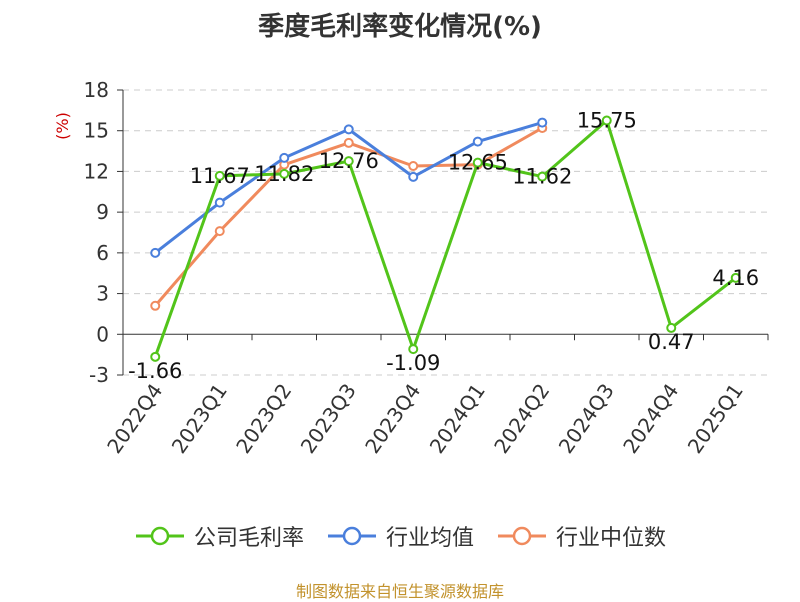 This screenshot has height=602, width=800. I want to click on y-tick-label: 3, so click(102, 294).